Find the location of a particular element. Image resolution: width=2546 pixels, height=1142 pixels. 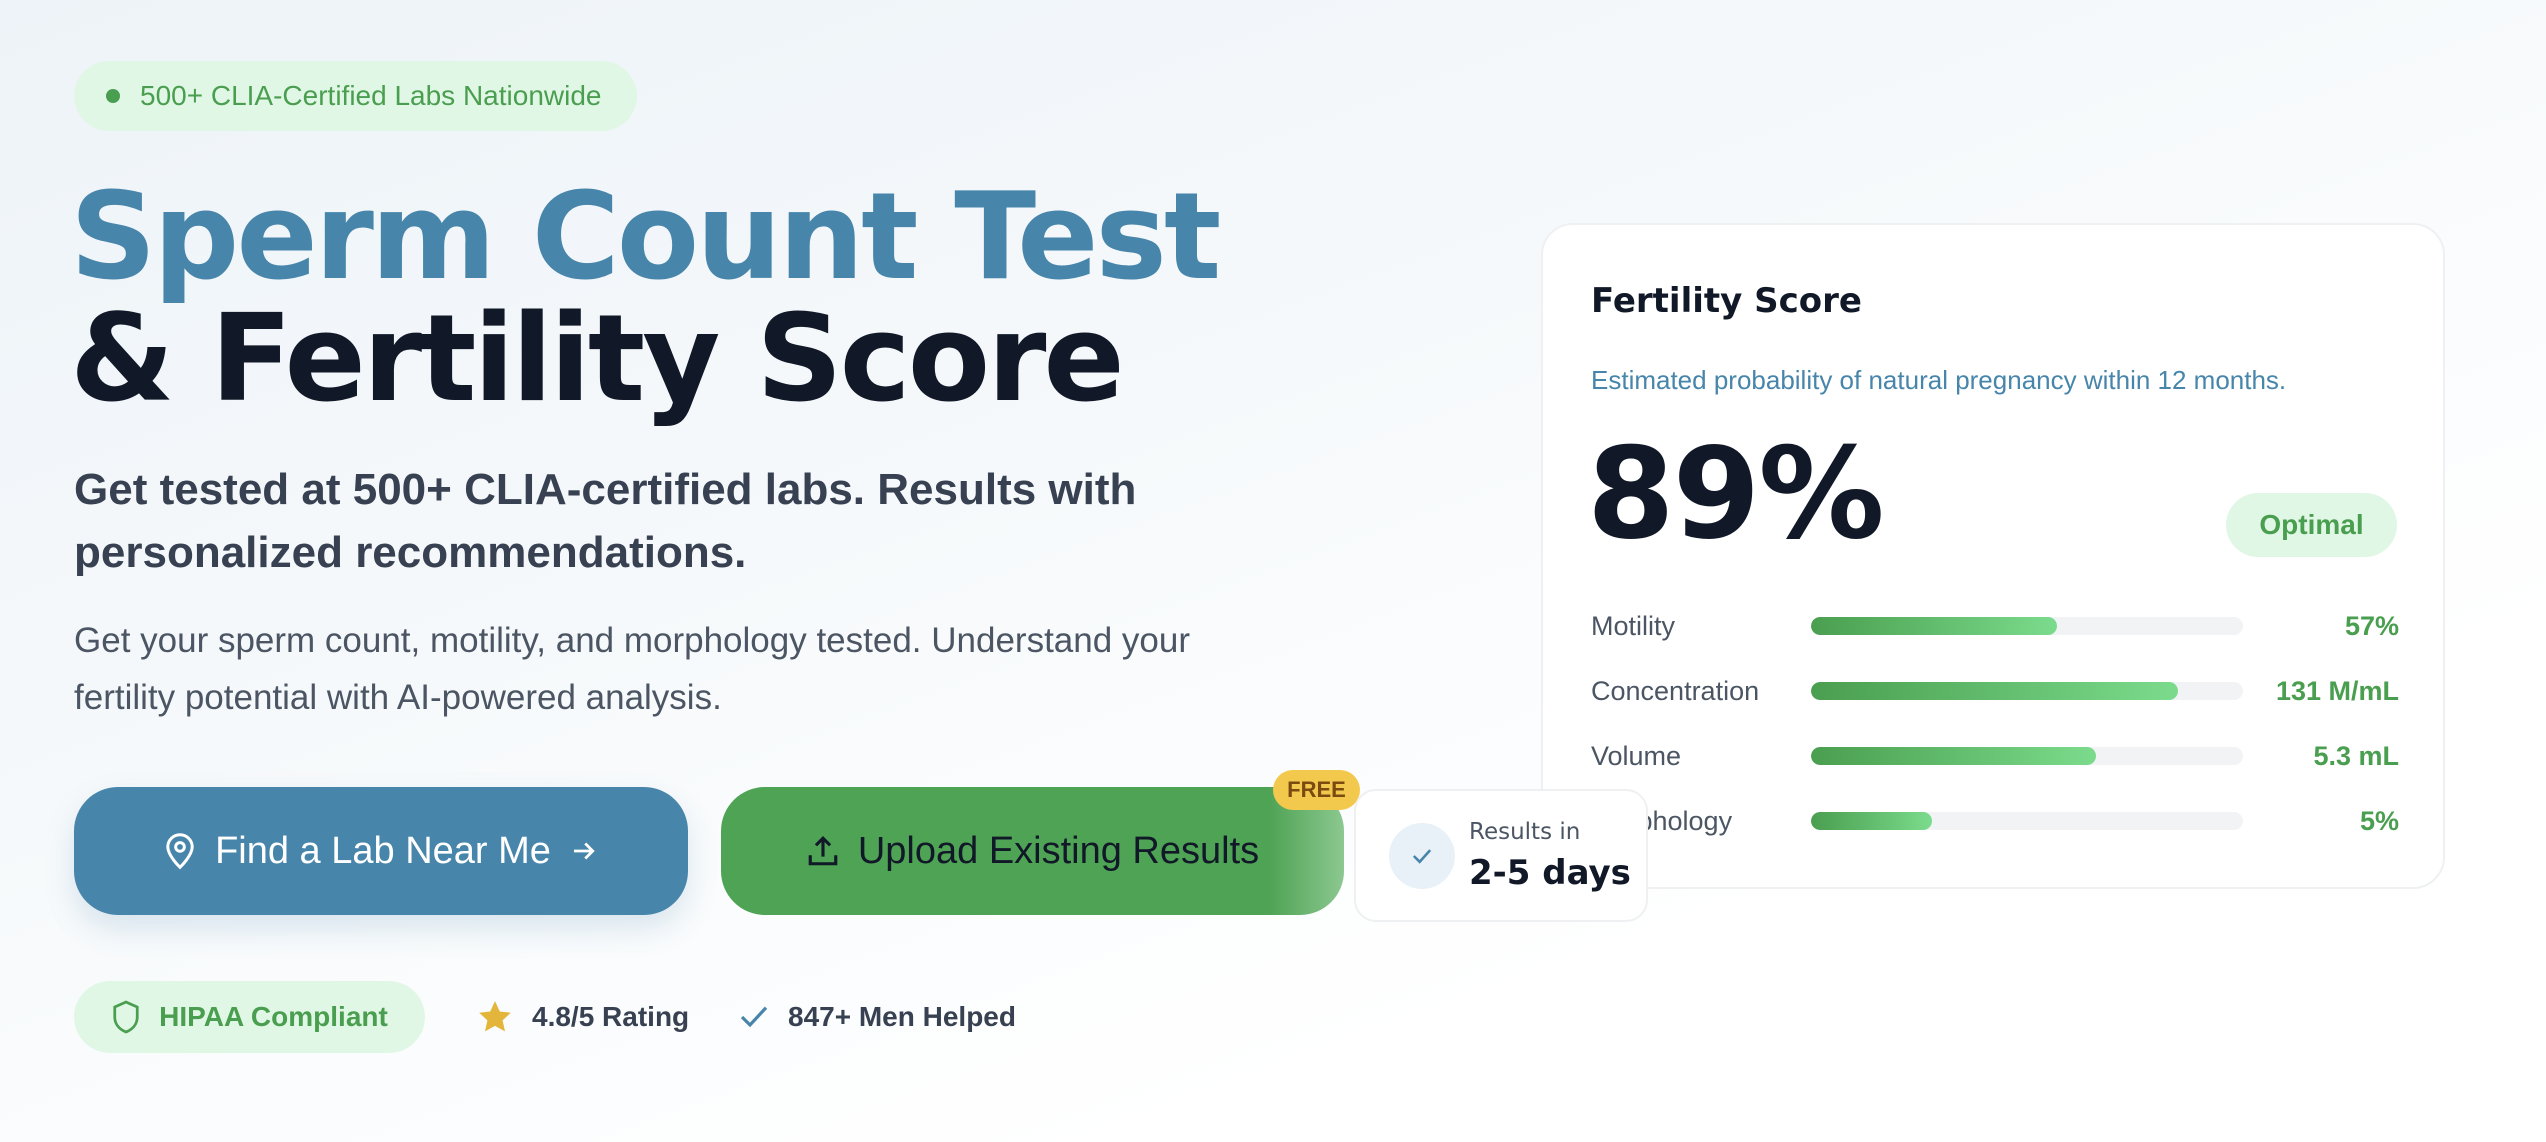

status-badge: Optimal is located at coordinates (2311, 525).